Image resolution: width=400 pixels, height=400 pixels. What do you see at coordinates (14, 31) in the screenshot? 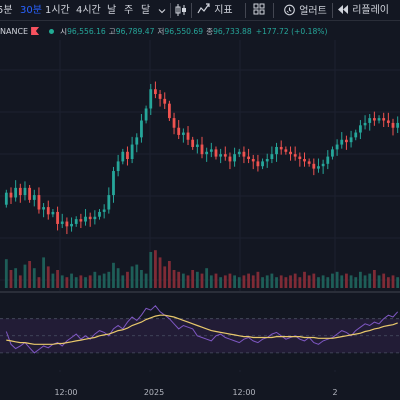
I see `exchange-name: NANCE` at bounding box center [14, 31].